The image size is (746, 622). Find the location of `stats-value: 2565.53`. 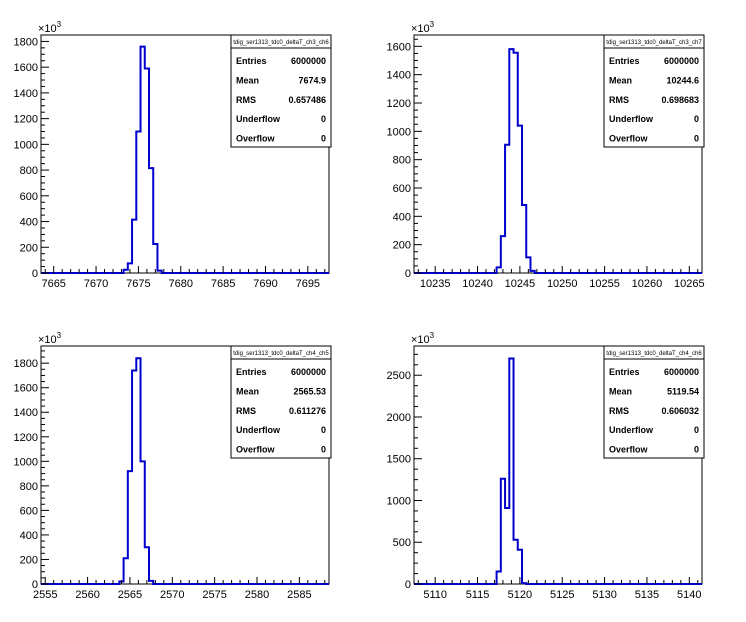

stats-value: 2565.53 is located at coordinates (309, 391).